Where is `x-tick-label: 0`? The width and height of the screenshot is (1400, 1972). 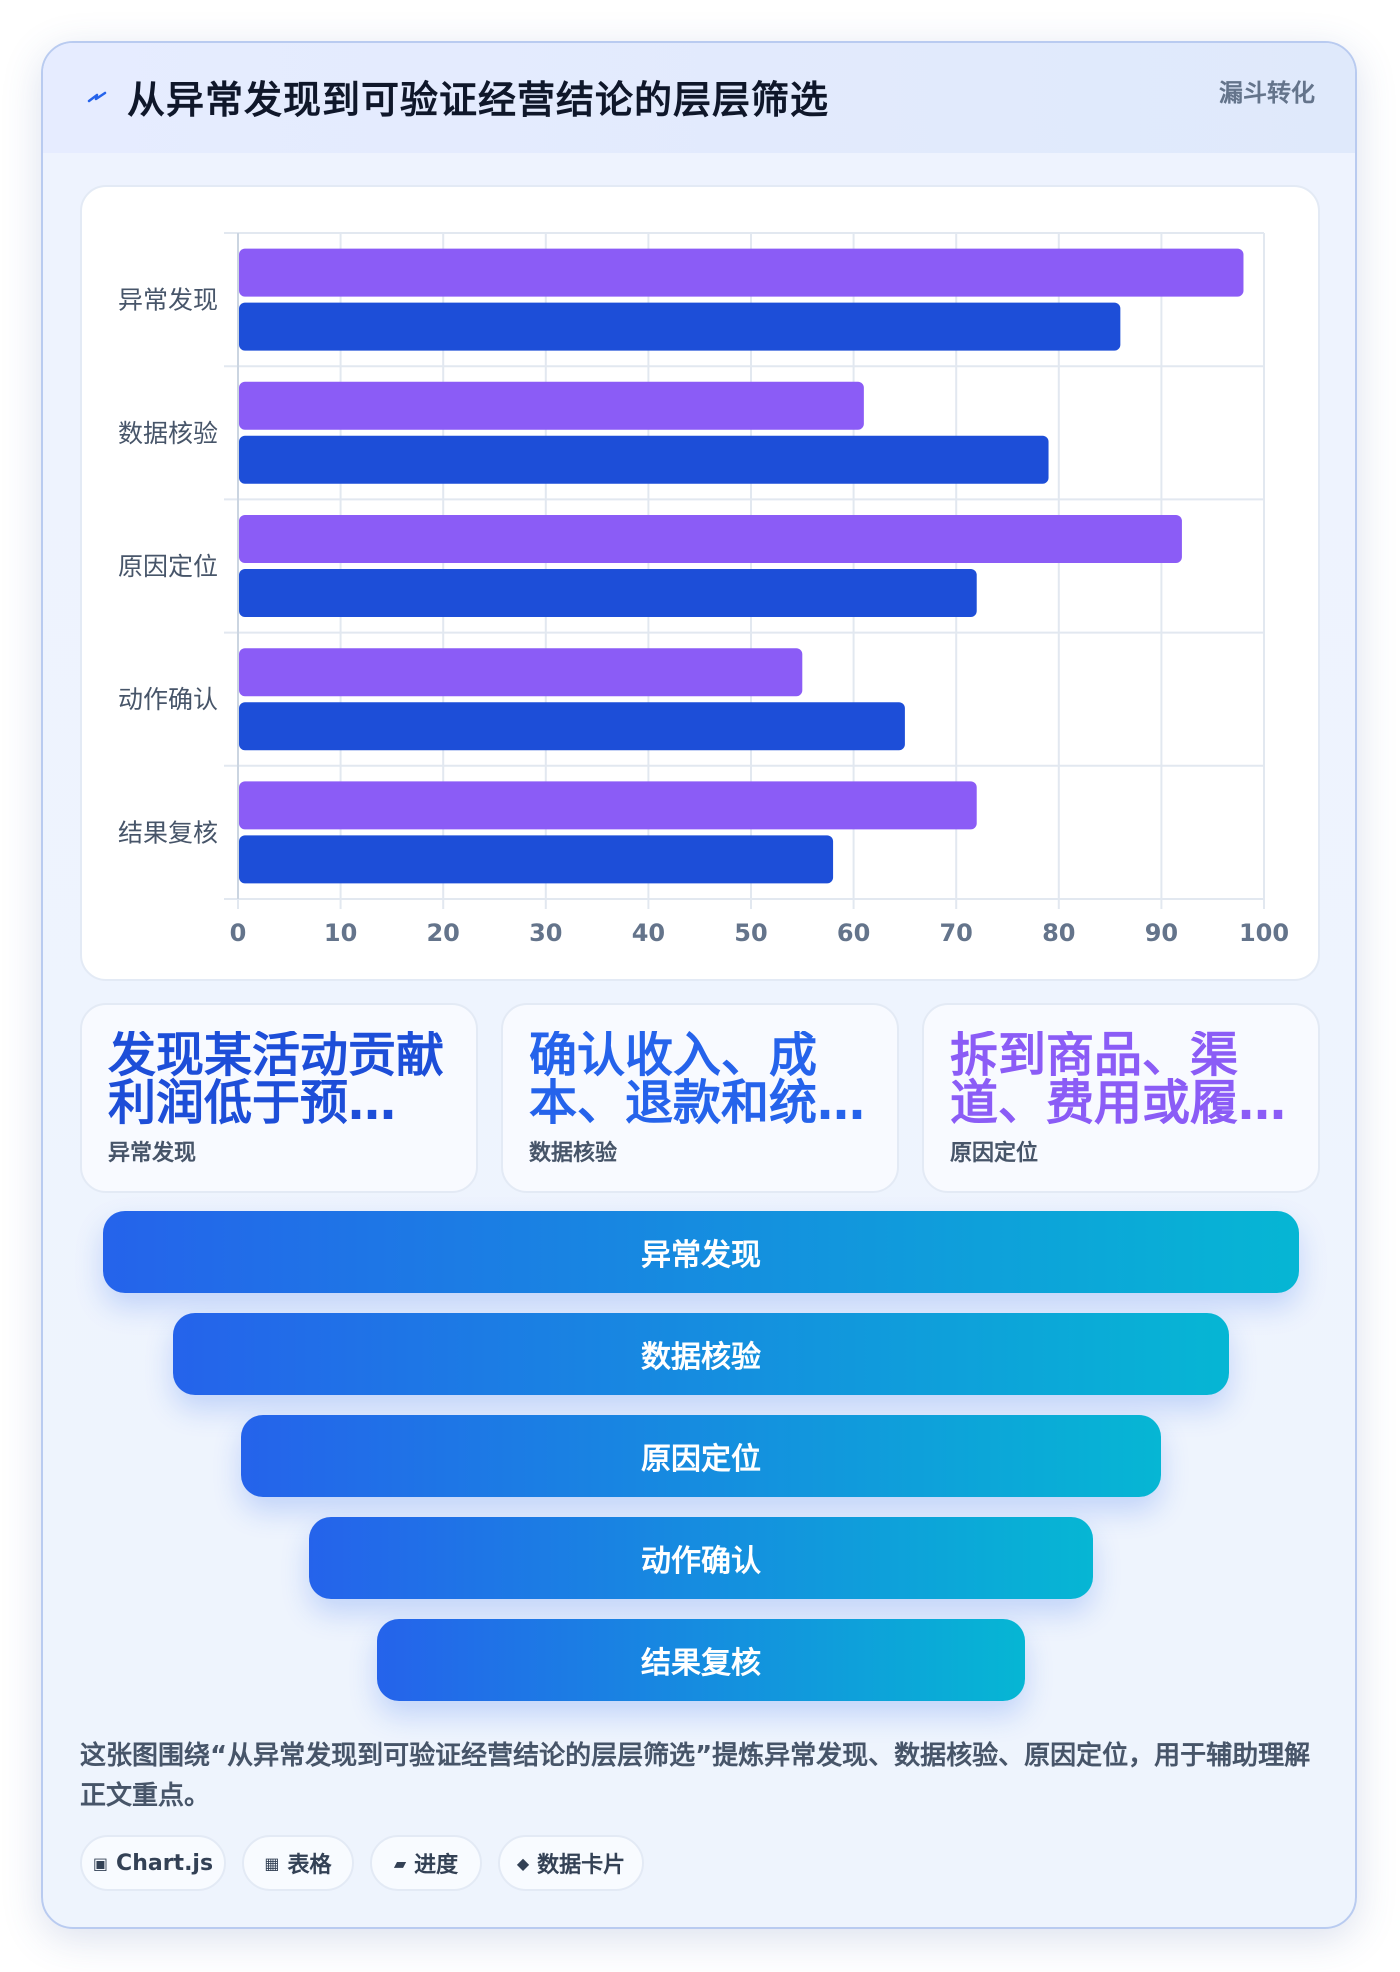
x-tick-label: 0 is located at coordinates (238, 933).